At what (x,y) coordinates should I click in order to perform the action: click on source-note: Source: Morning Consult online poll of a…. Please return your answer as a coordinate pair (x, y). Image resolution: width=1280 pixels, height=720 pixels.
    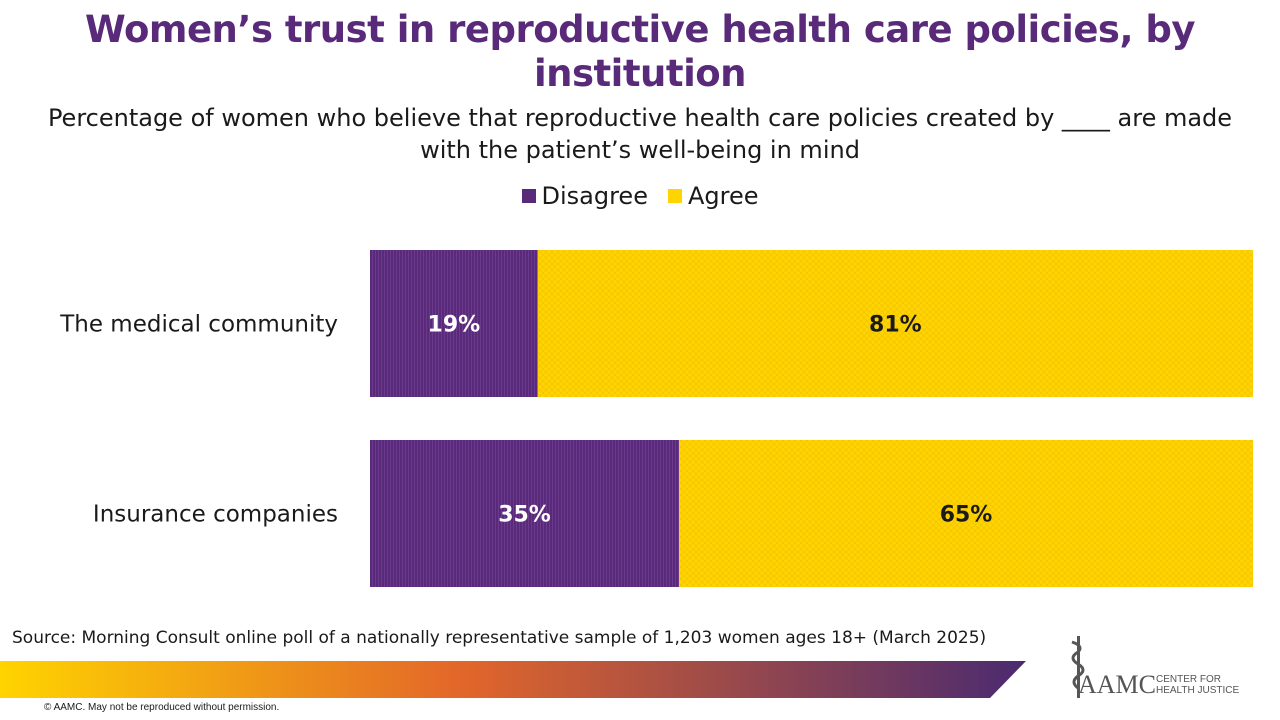
    Looking at the image, I should click on (499, 638).